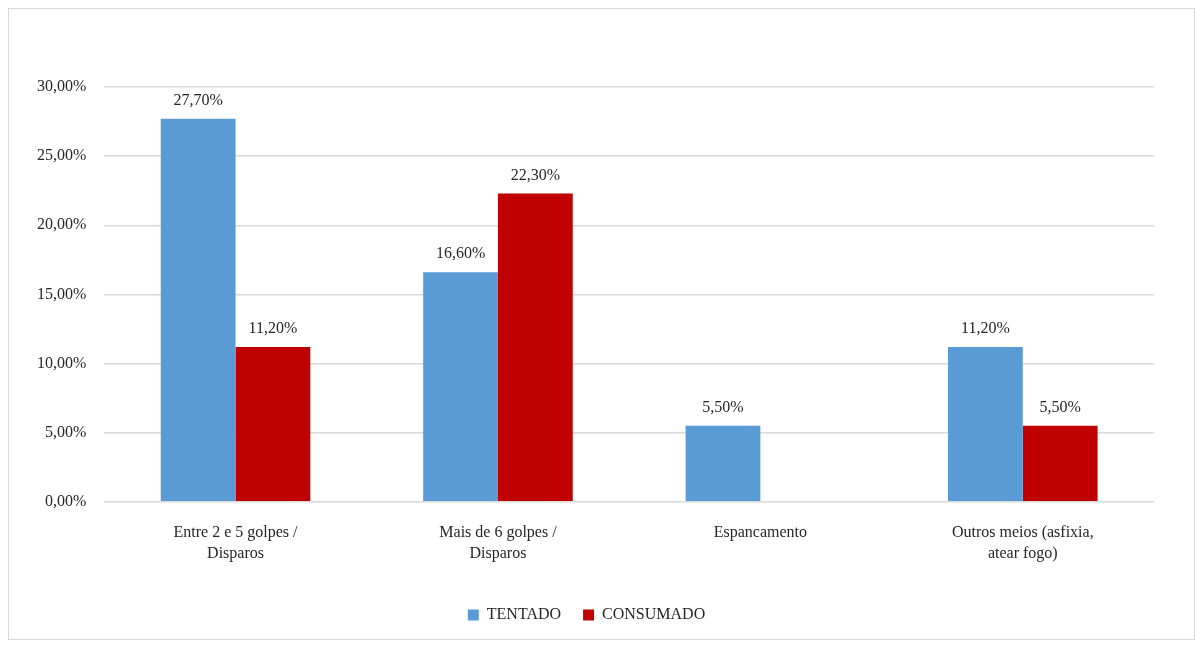 This screenshot has width=1203, height=648. I want to click on data-label: 22,30%, so click(535, 174).